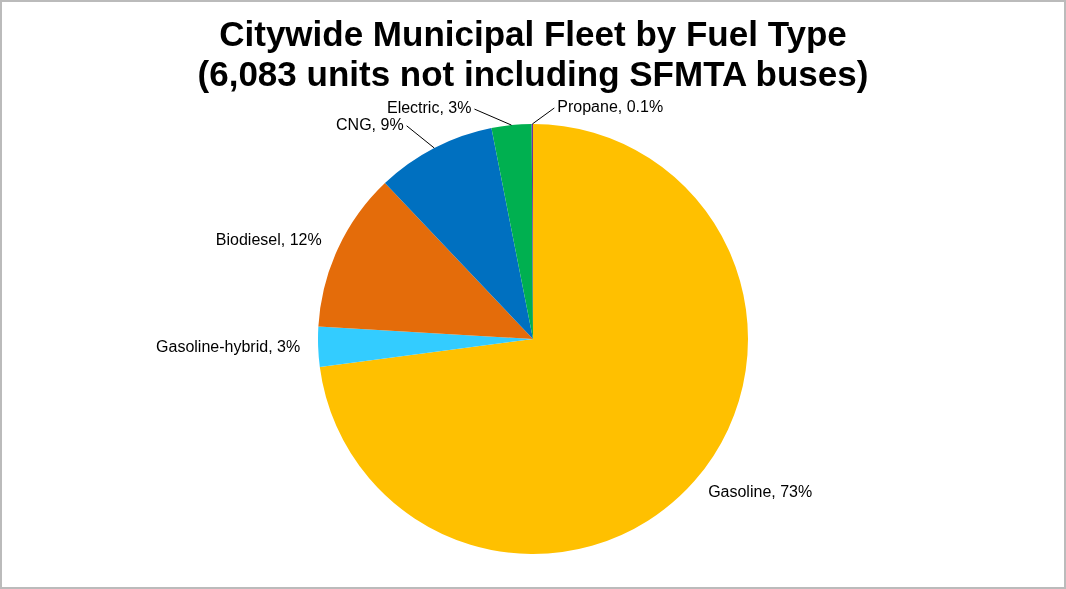  I want to click on slice-label: Gasoline-hybrid, 3%, so click(228, 346).